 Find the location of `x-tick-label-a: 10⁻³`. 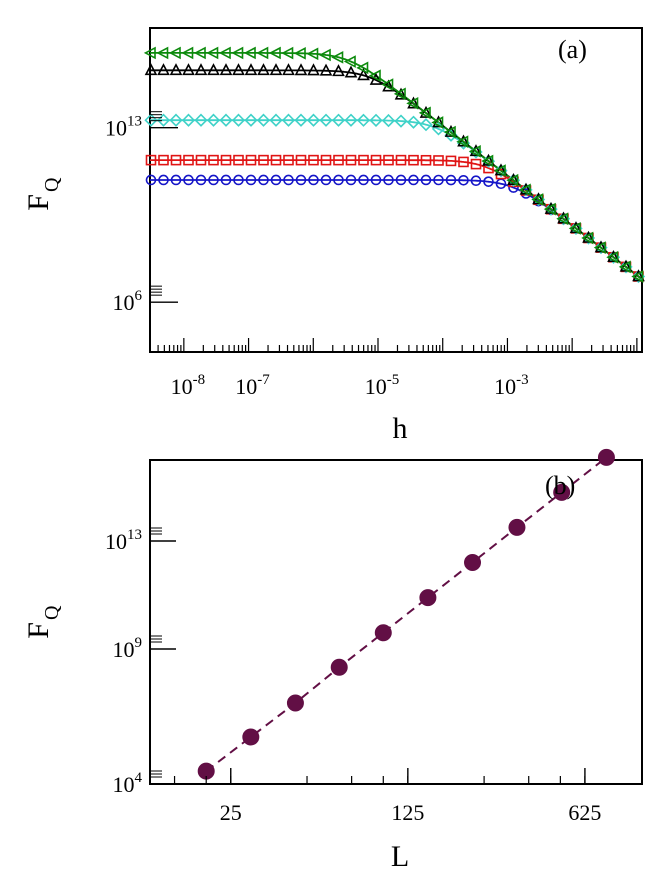

x-tick-label-a: 10⁻³ is located at coordinates (511, 385).